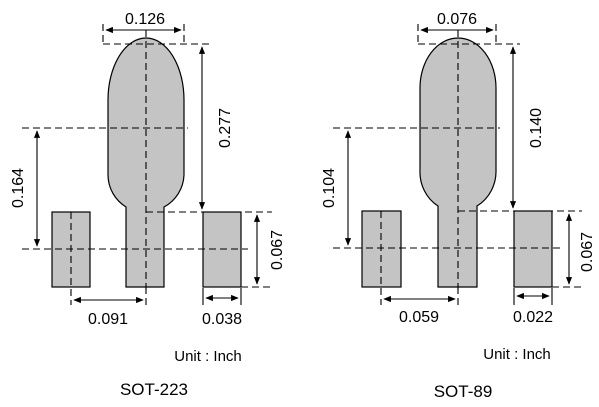 This screenshot has height=407, width=599. I want to click on sot223-unit-label: Unit : Inch, so click(208, 356).